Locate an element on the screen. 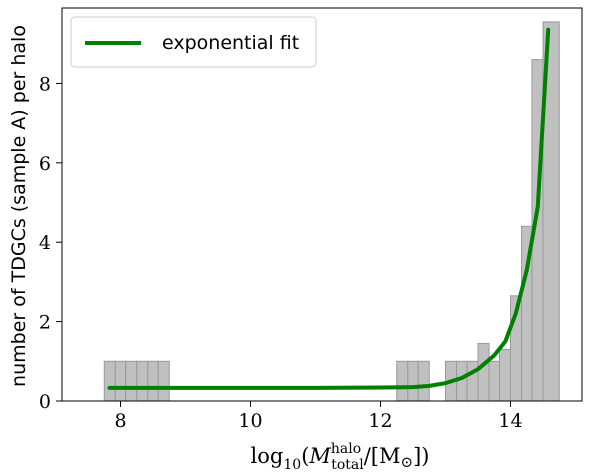  x-label-close: ]) is located at coordinates (421, 456).